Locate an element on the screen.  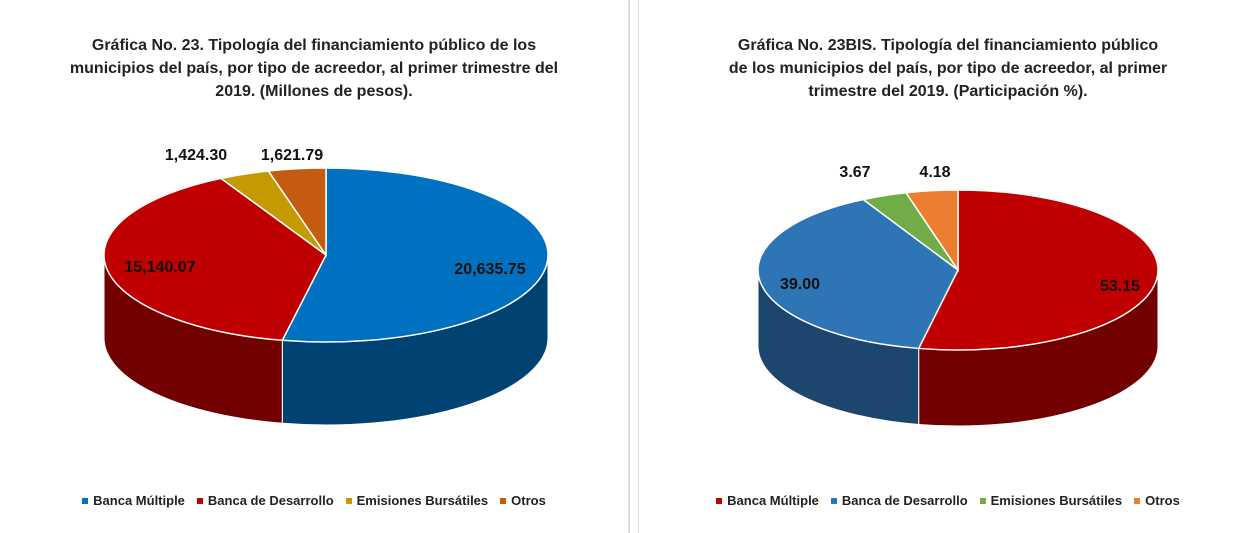
data-label: 3.67 is located at coordinates (854, 172).